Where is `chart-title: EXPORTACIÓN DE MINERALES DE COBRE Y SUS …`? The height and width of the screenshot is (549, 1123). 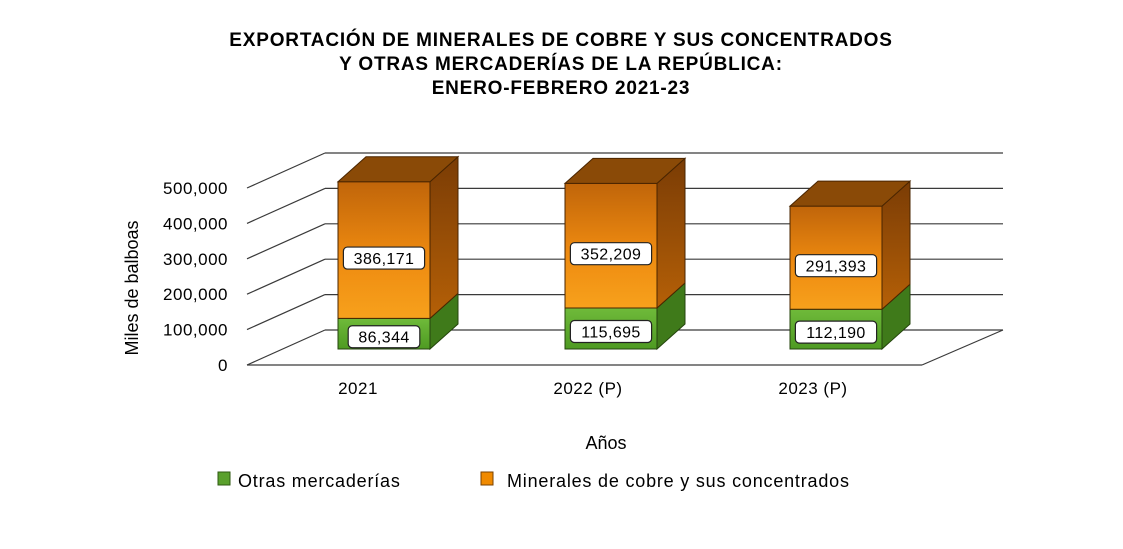 chart-title: EXPORTACIÓN DE MINERALES DE COBRE Y SUS … is located at coordinates (560, 64).